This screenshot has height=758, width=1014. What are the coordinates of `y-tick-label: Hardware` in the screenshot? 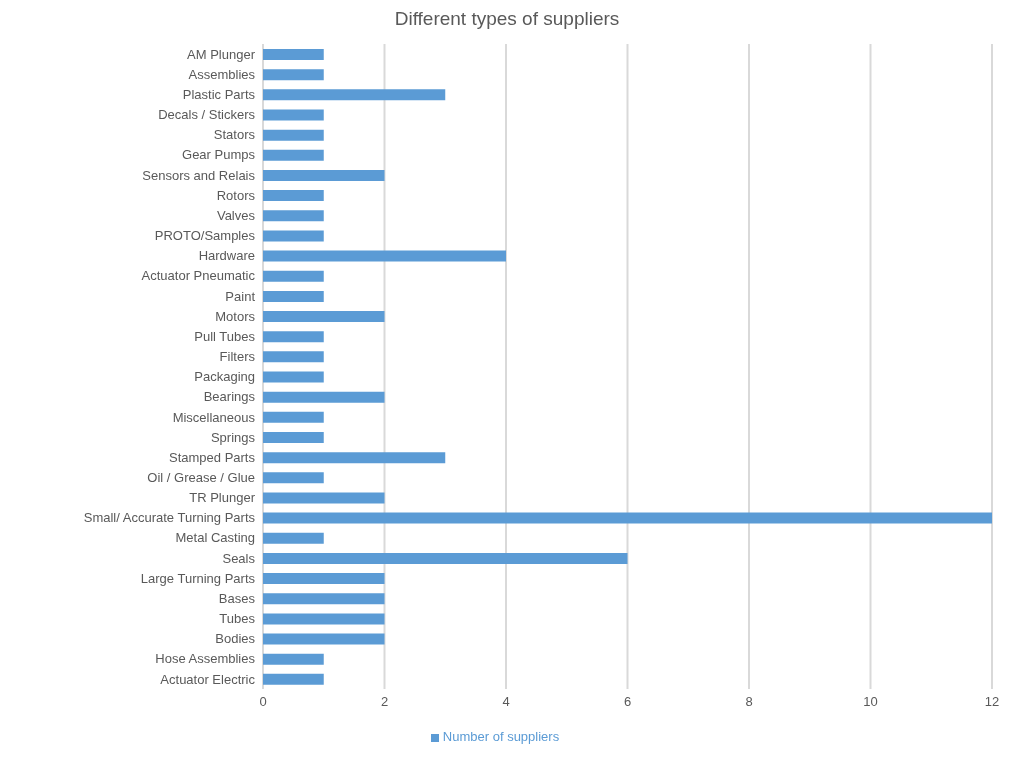 It's located at (226, 256).